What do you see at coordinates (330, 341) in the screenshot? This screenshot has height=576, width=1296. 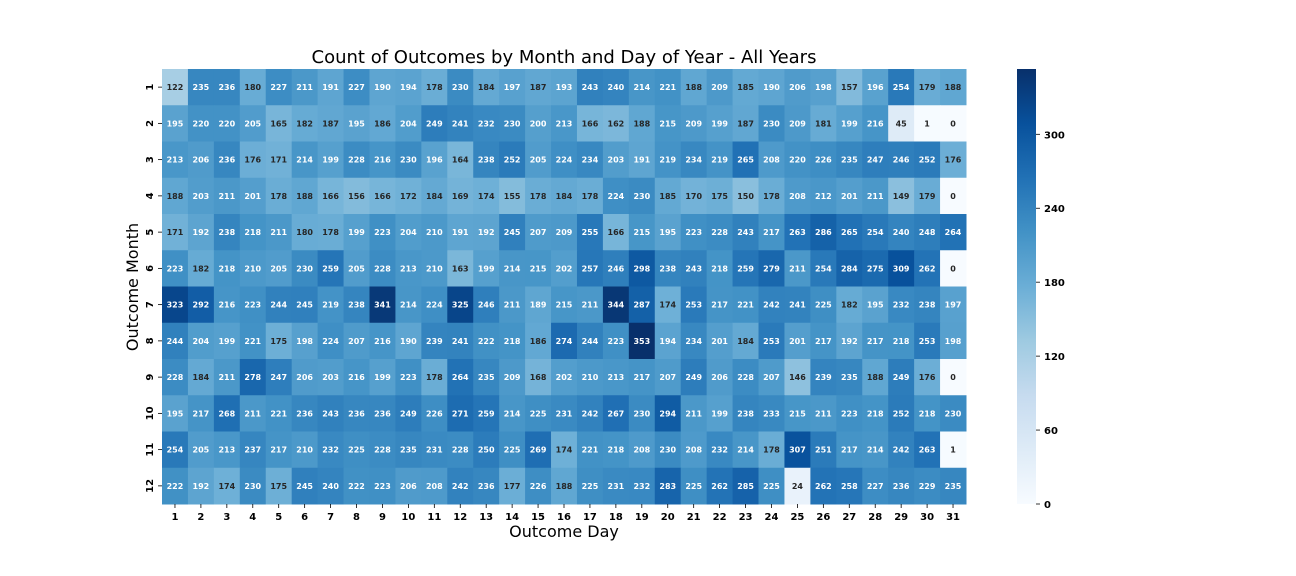 I see `cell-value-label: 224` at bounding box center [330, 341].